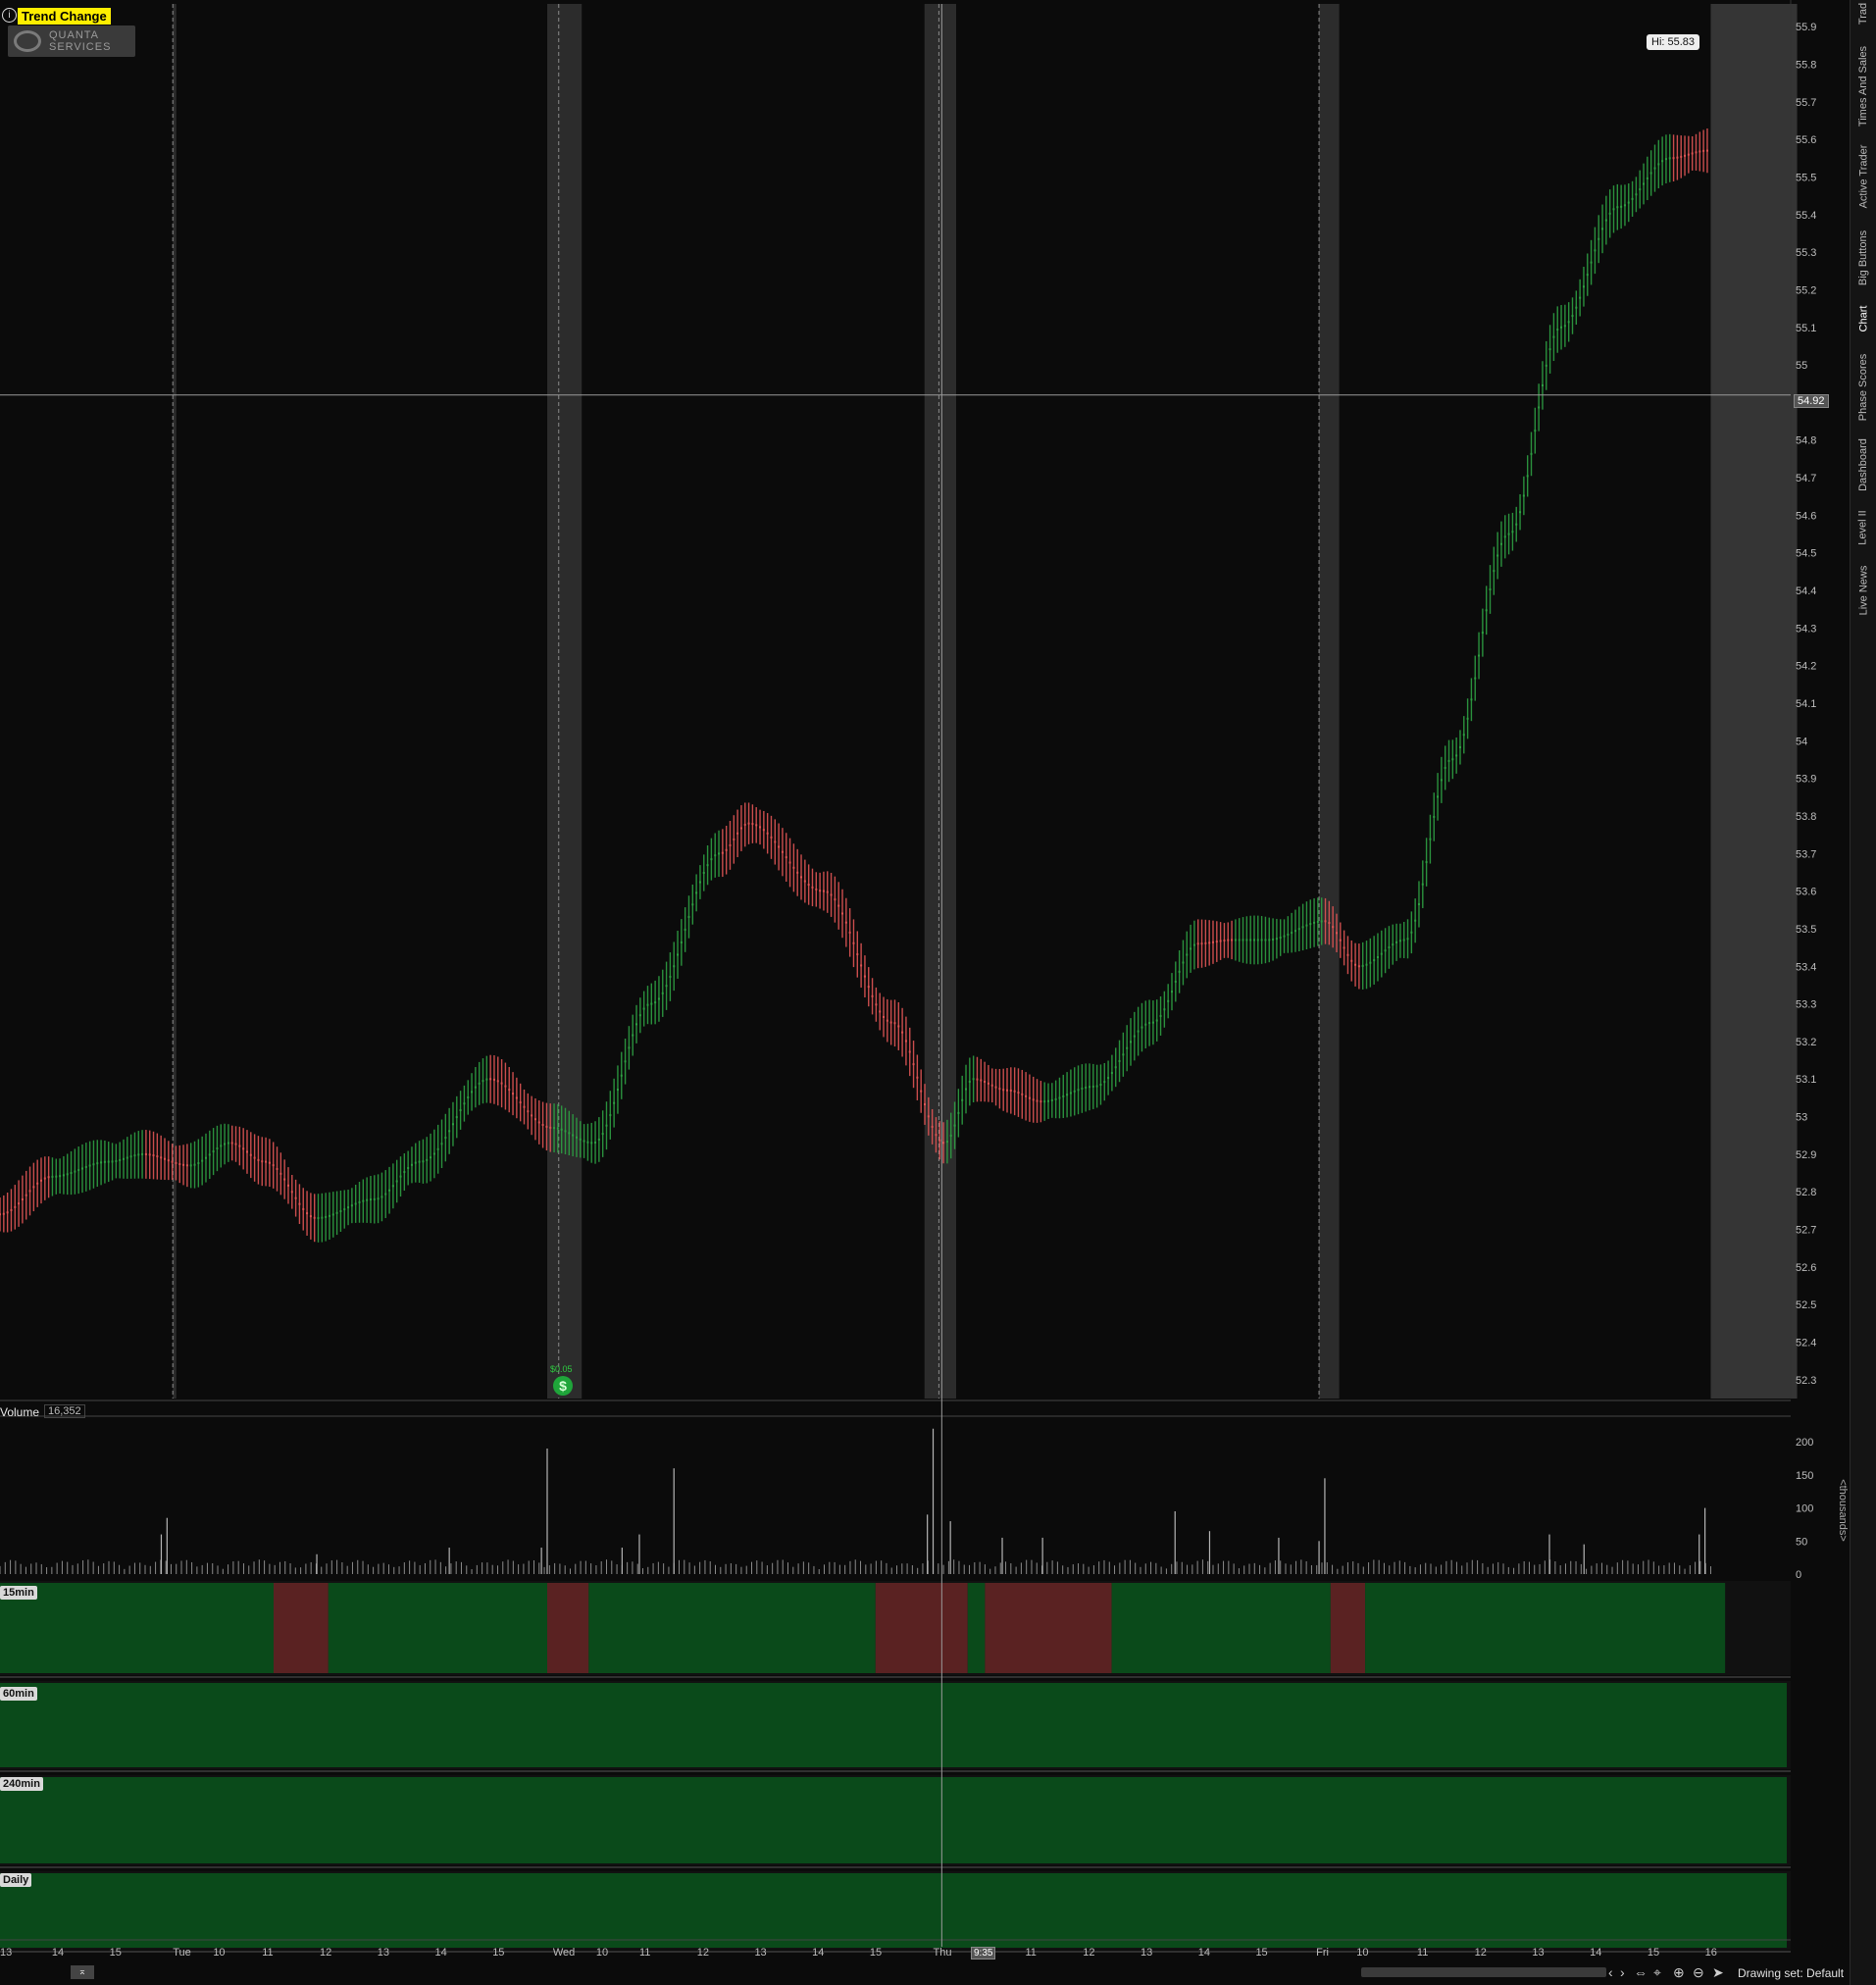  Describe the element at coordinates (1798, 1575) in the screenshot. I see `volume-tick-label: 0` at that location.